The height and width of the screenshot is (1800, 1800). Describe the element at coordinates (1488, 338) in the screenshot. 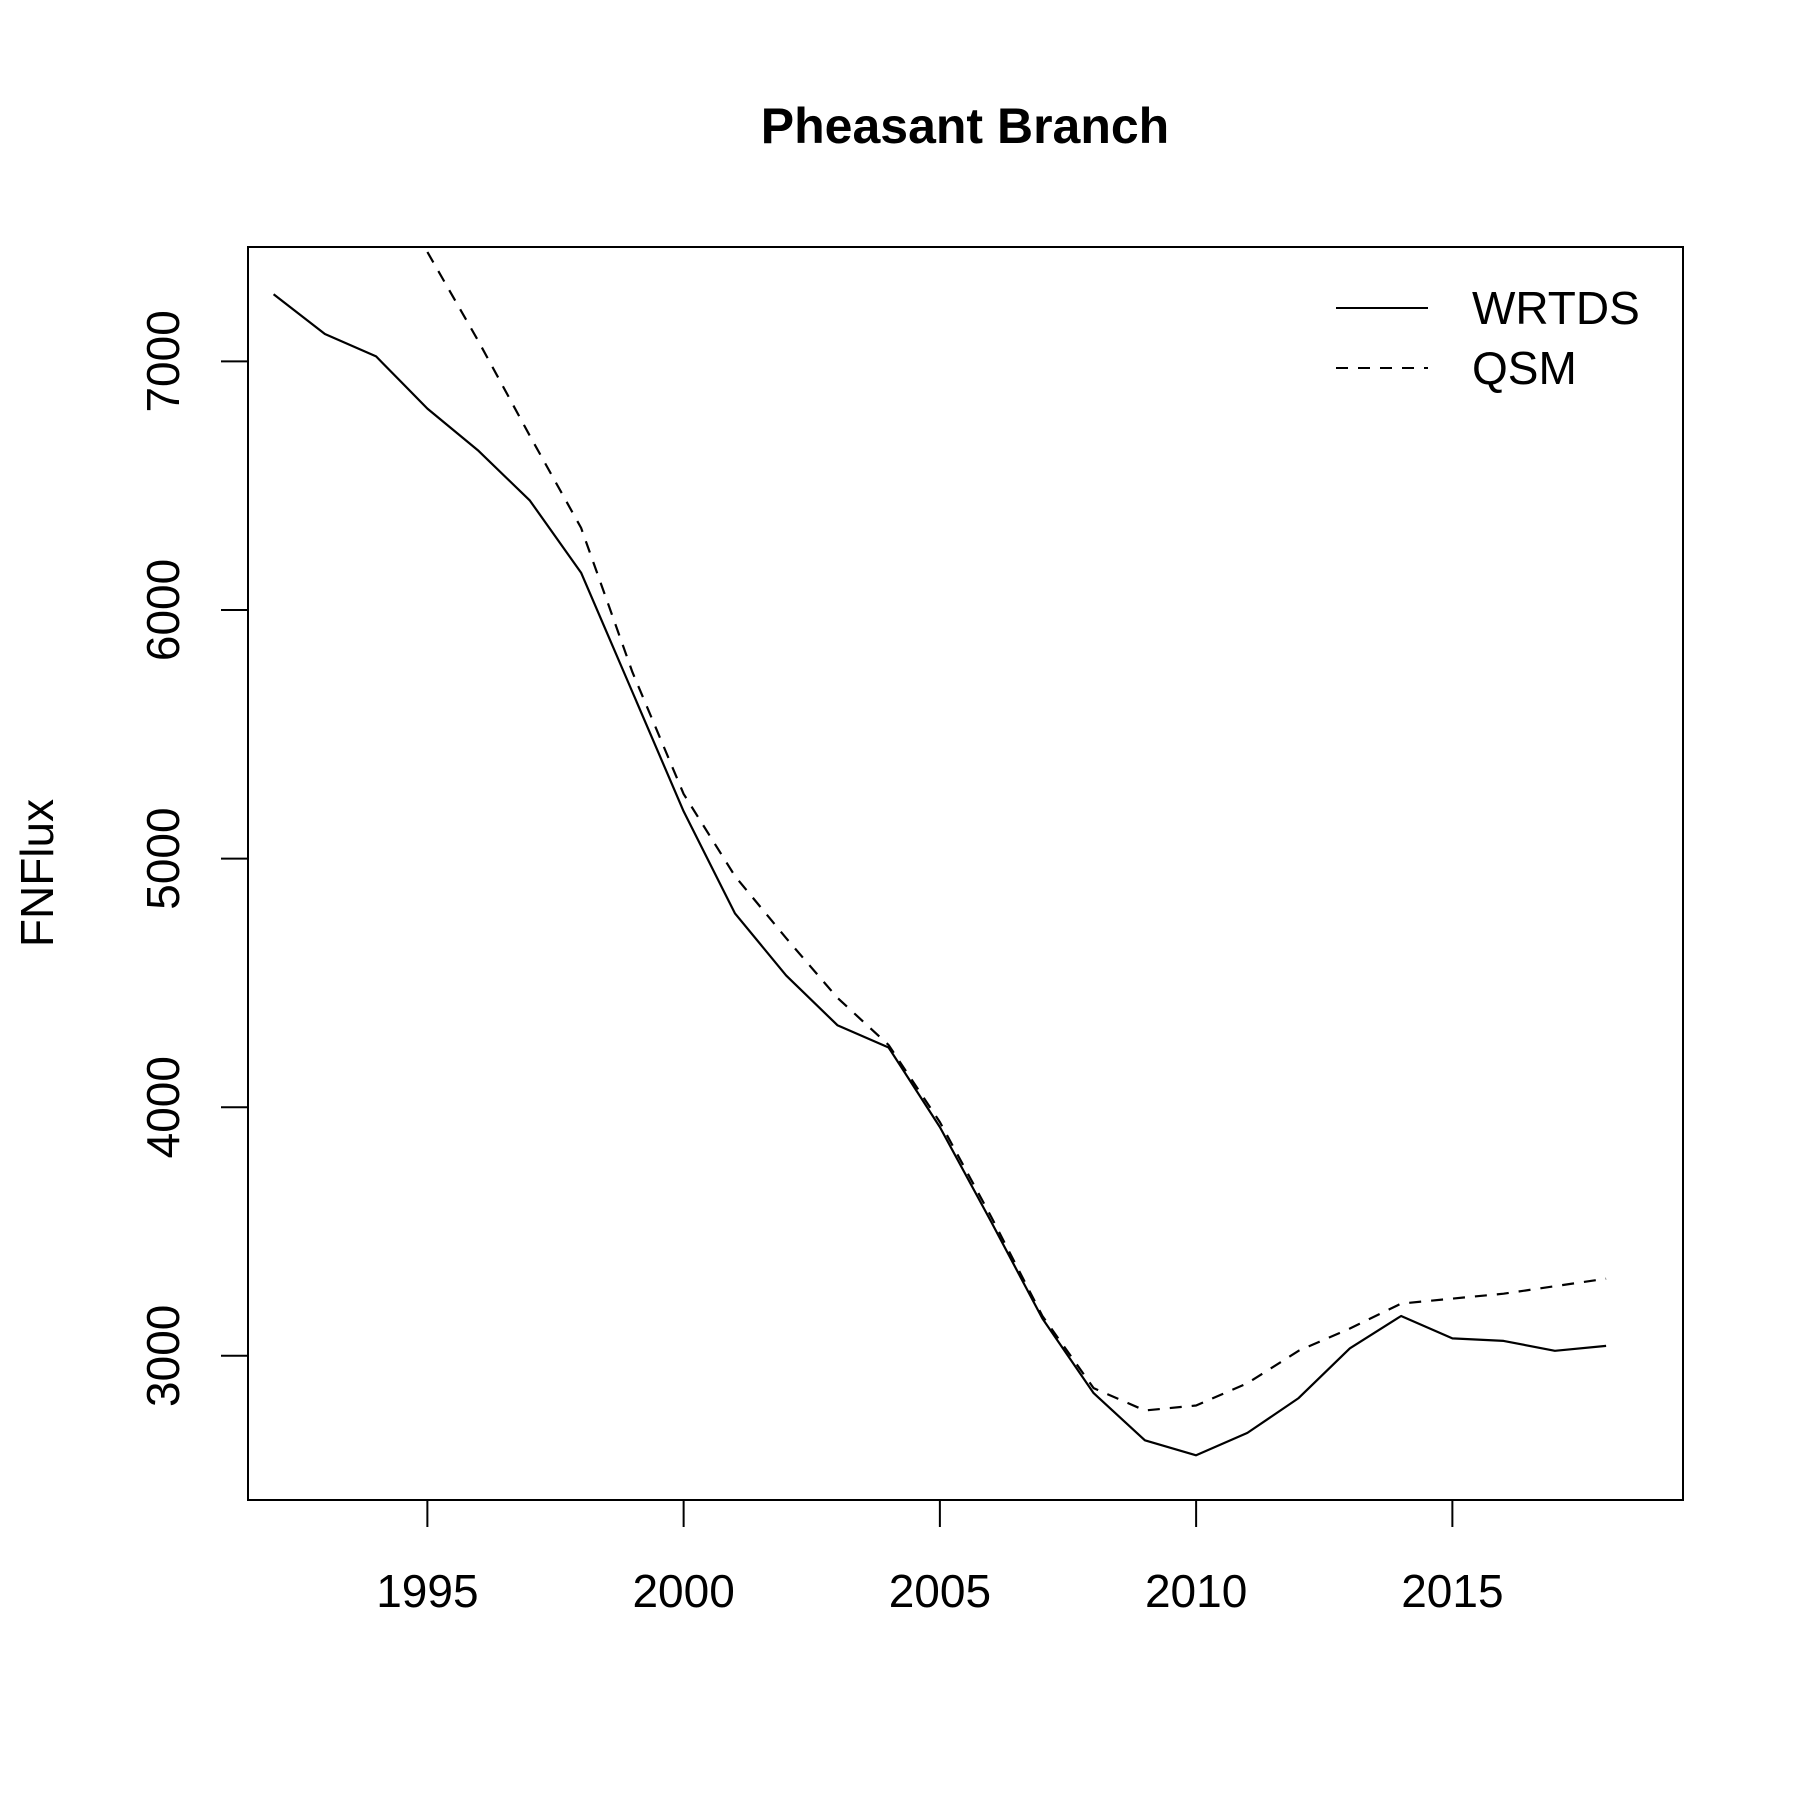

I see `legend: WRTDS QSM` at that location.